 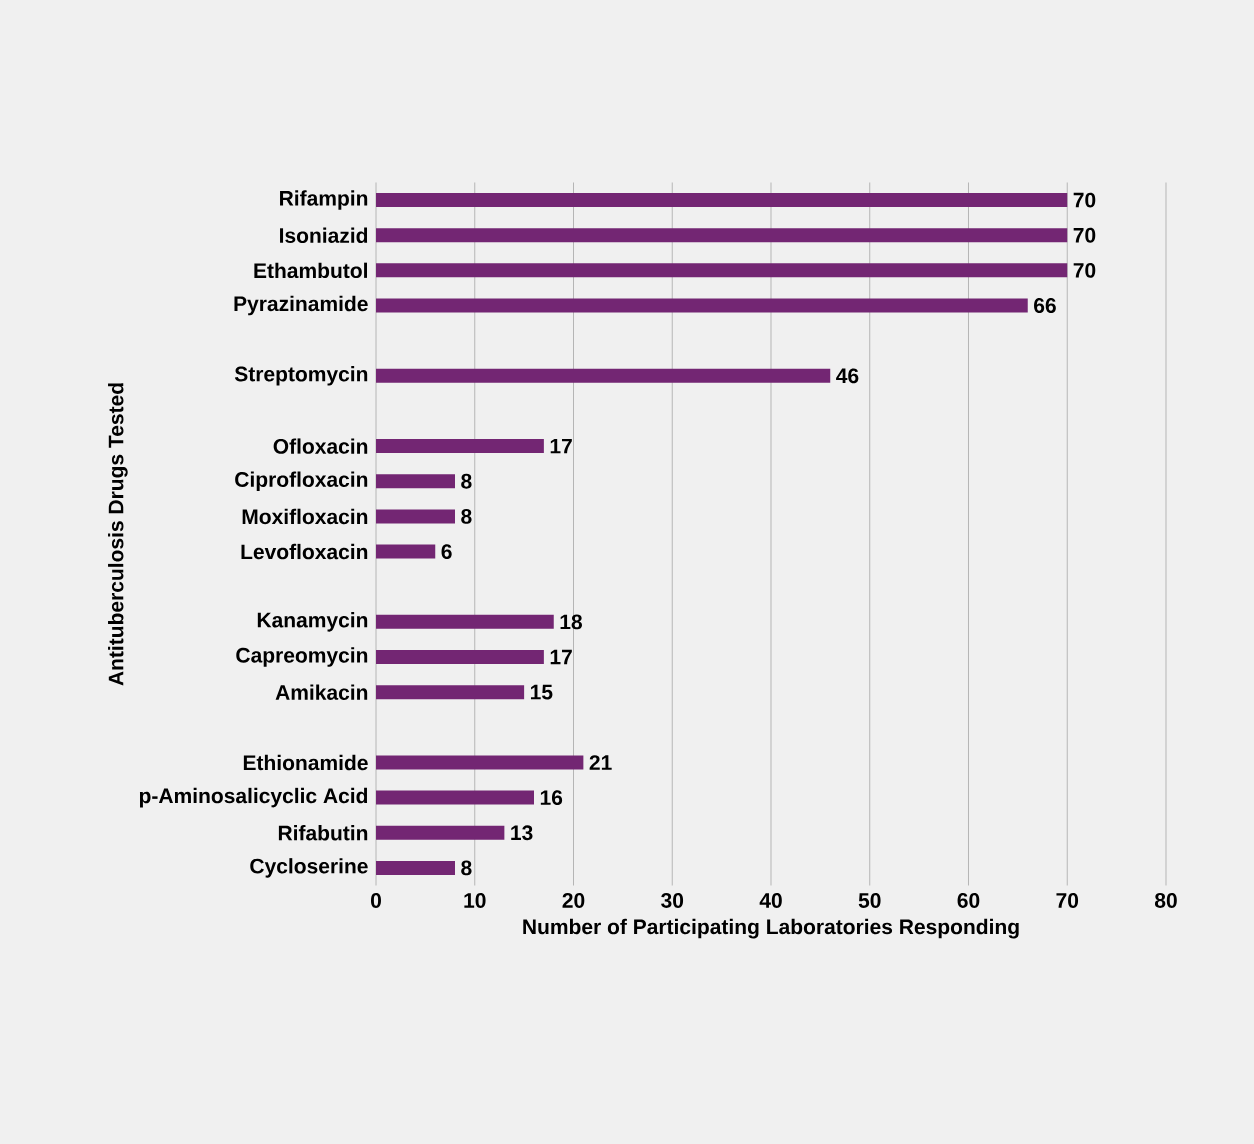 What do you see at coordinates (541, 692) in the screenshot?
I see `data-label: 15` at bounding box center [541, 692].